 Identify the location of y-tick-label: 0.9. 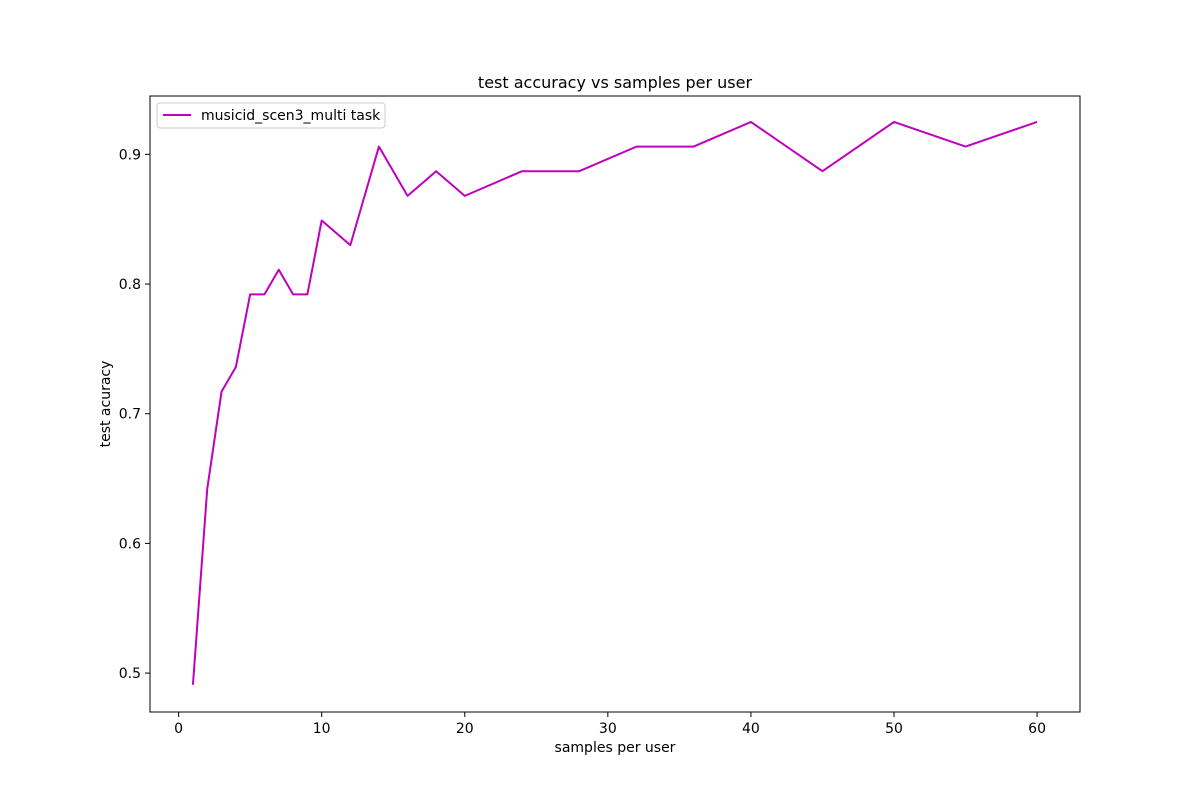
(130, 155).